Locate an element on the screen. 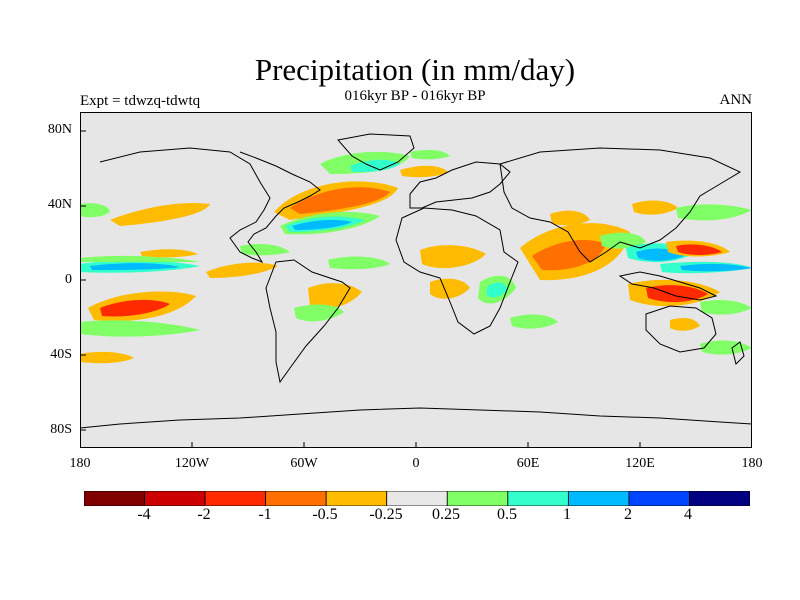 This screenshot has height=600, width=800. coast-north-america is located at coordinates (210, 205).